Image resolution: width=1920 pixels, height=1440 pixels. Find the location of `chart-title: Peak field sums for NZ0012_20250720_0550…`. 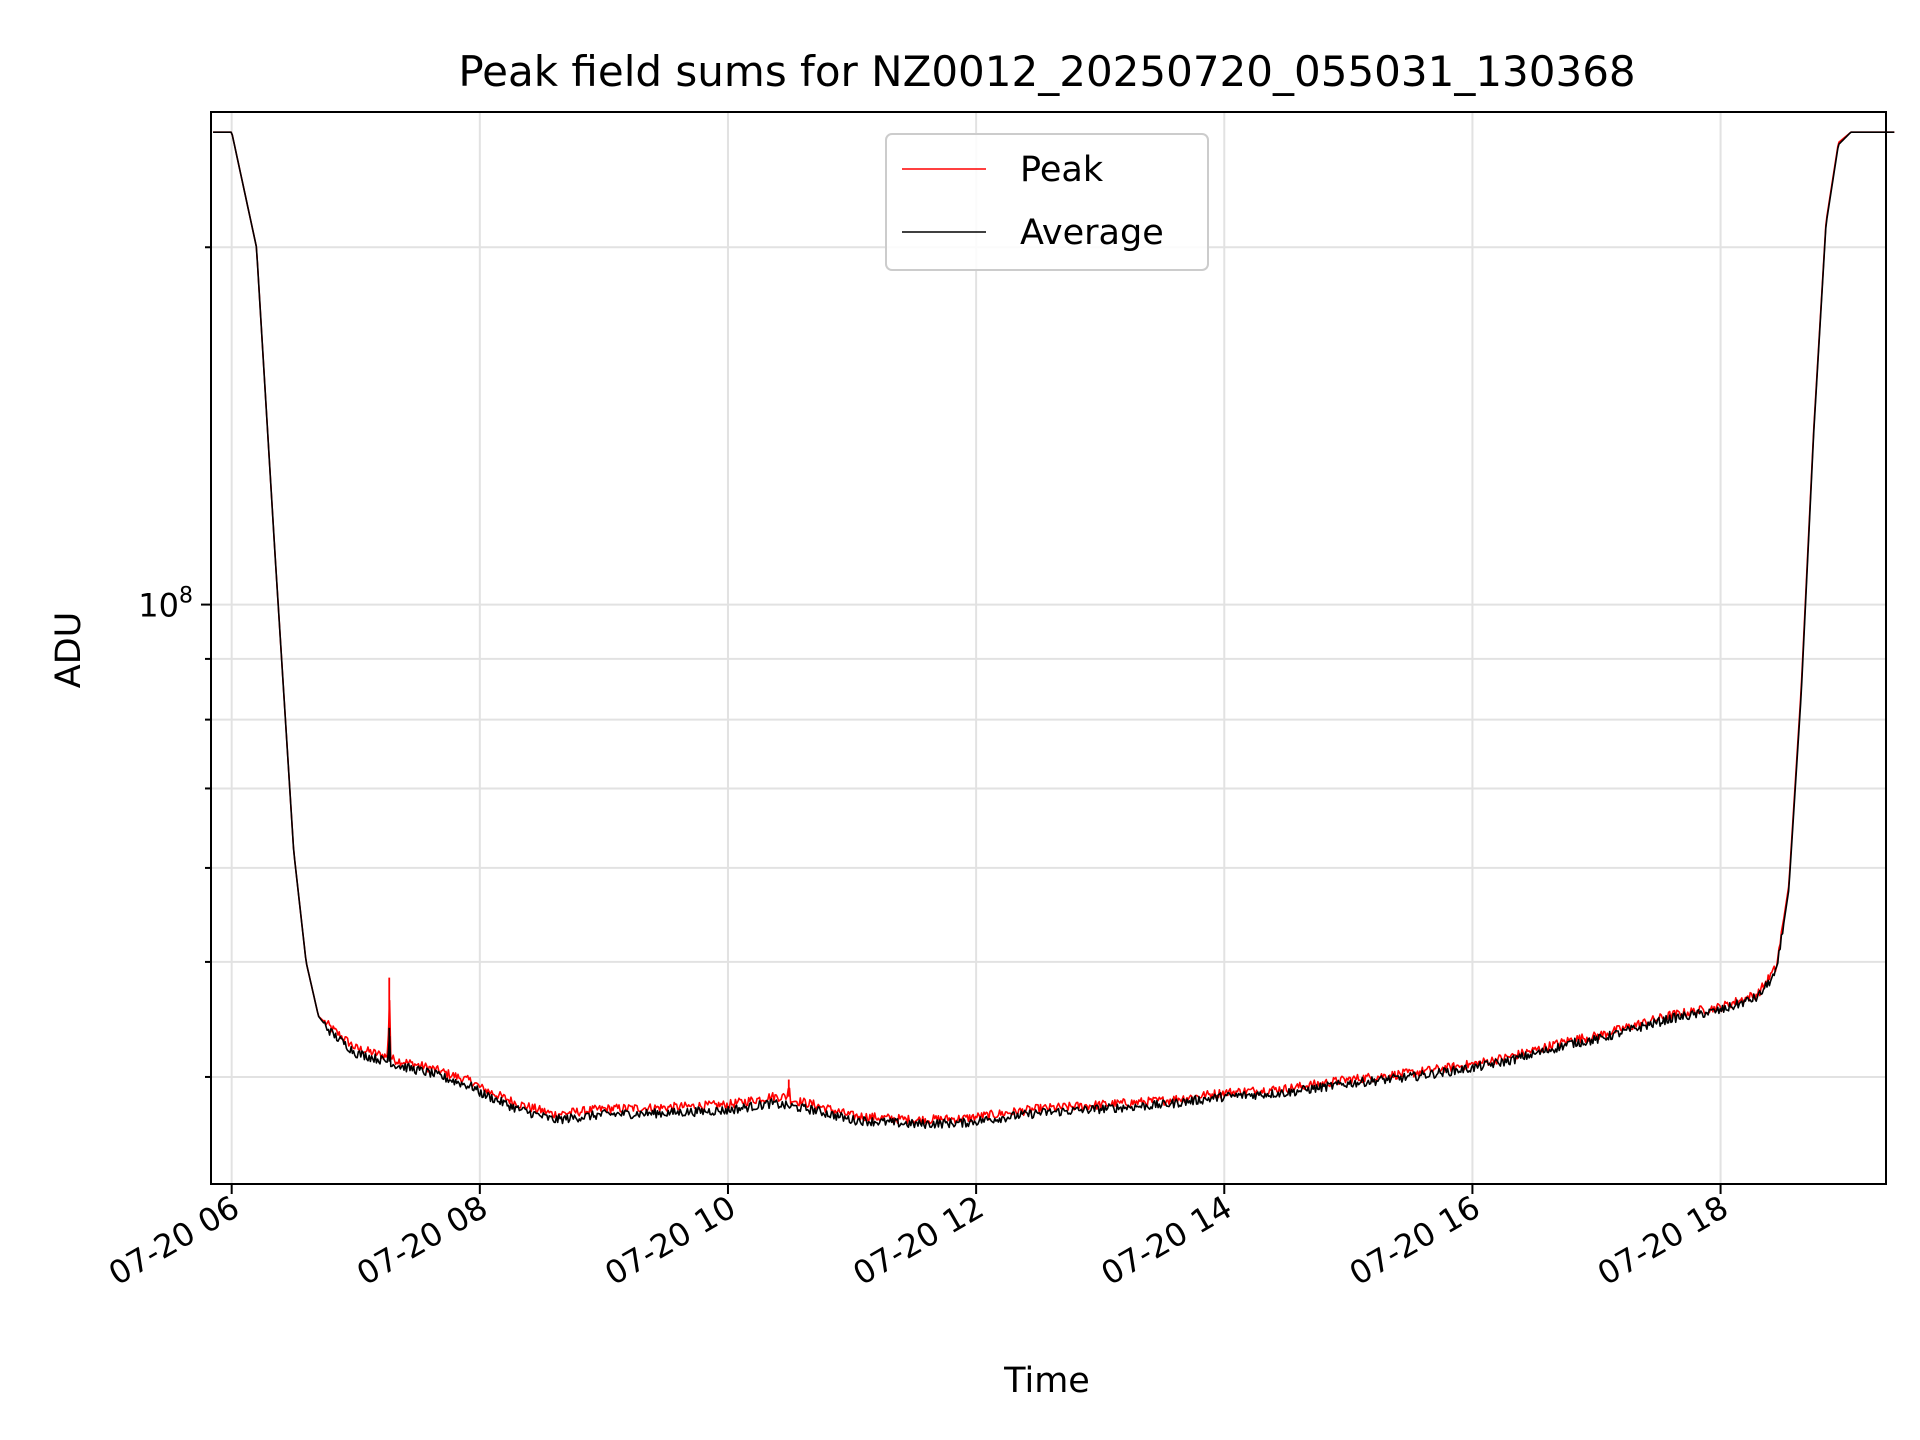

chart-title: Peak field sums for NZ0012_20250720_0550… is located at coordinates (1046, 71).